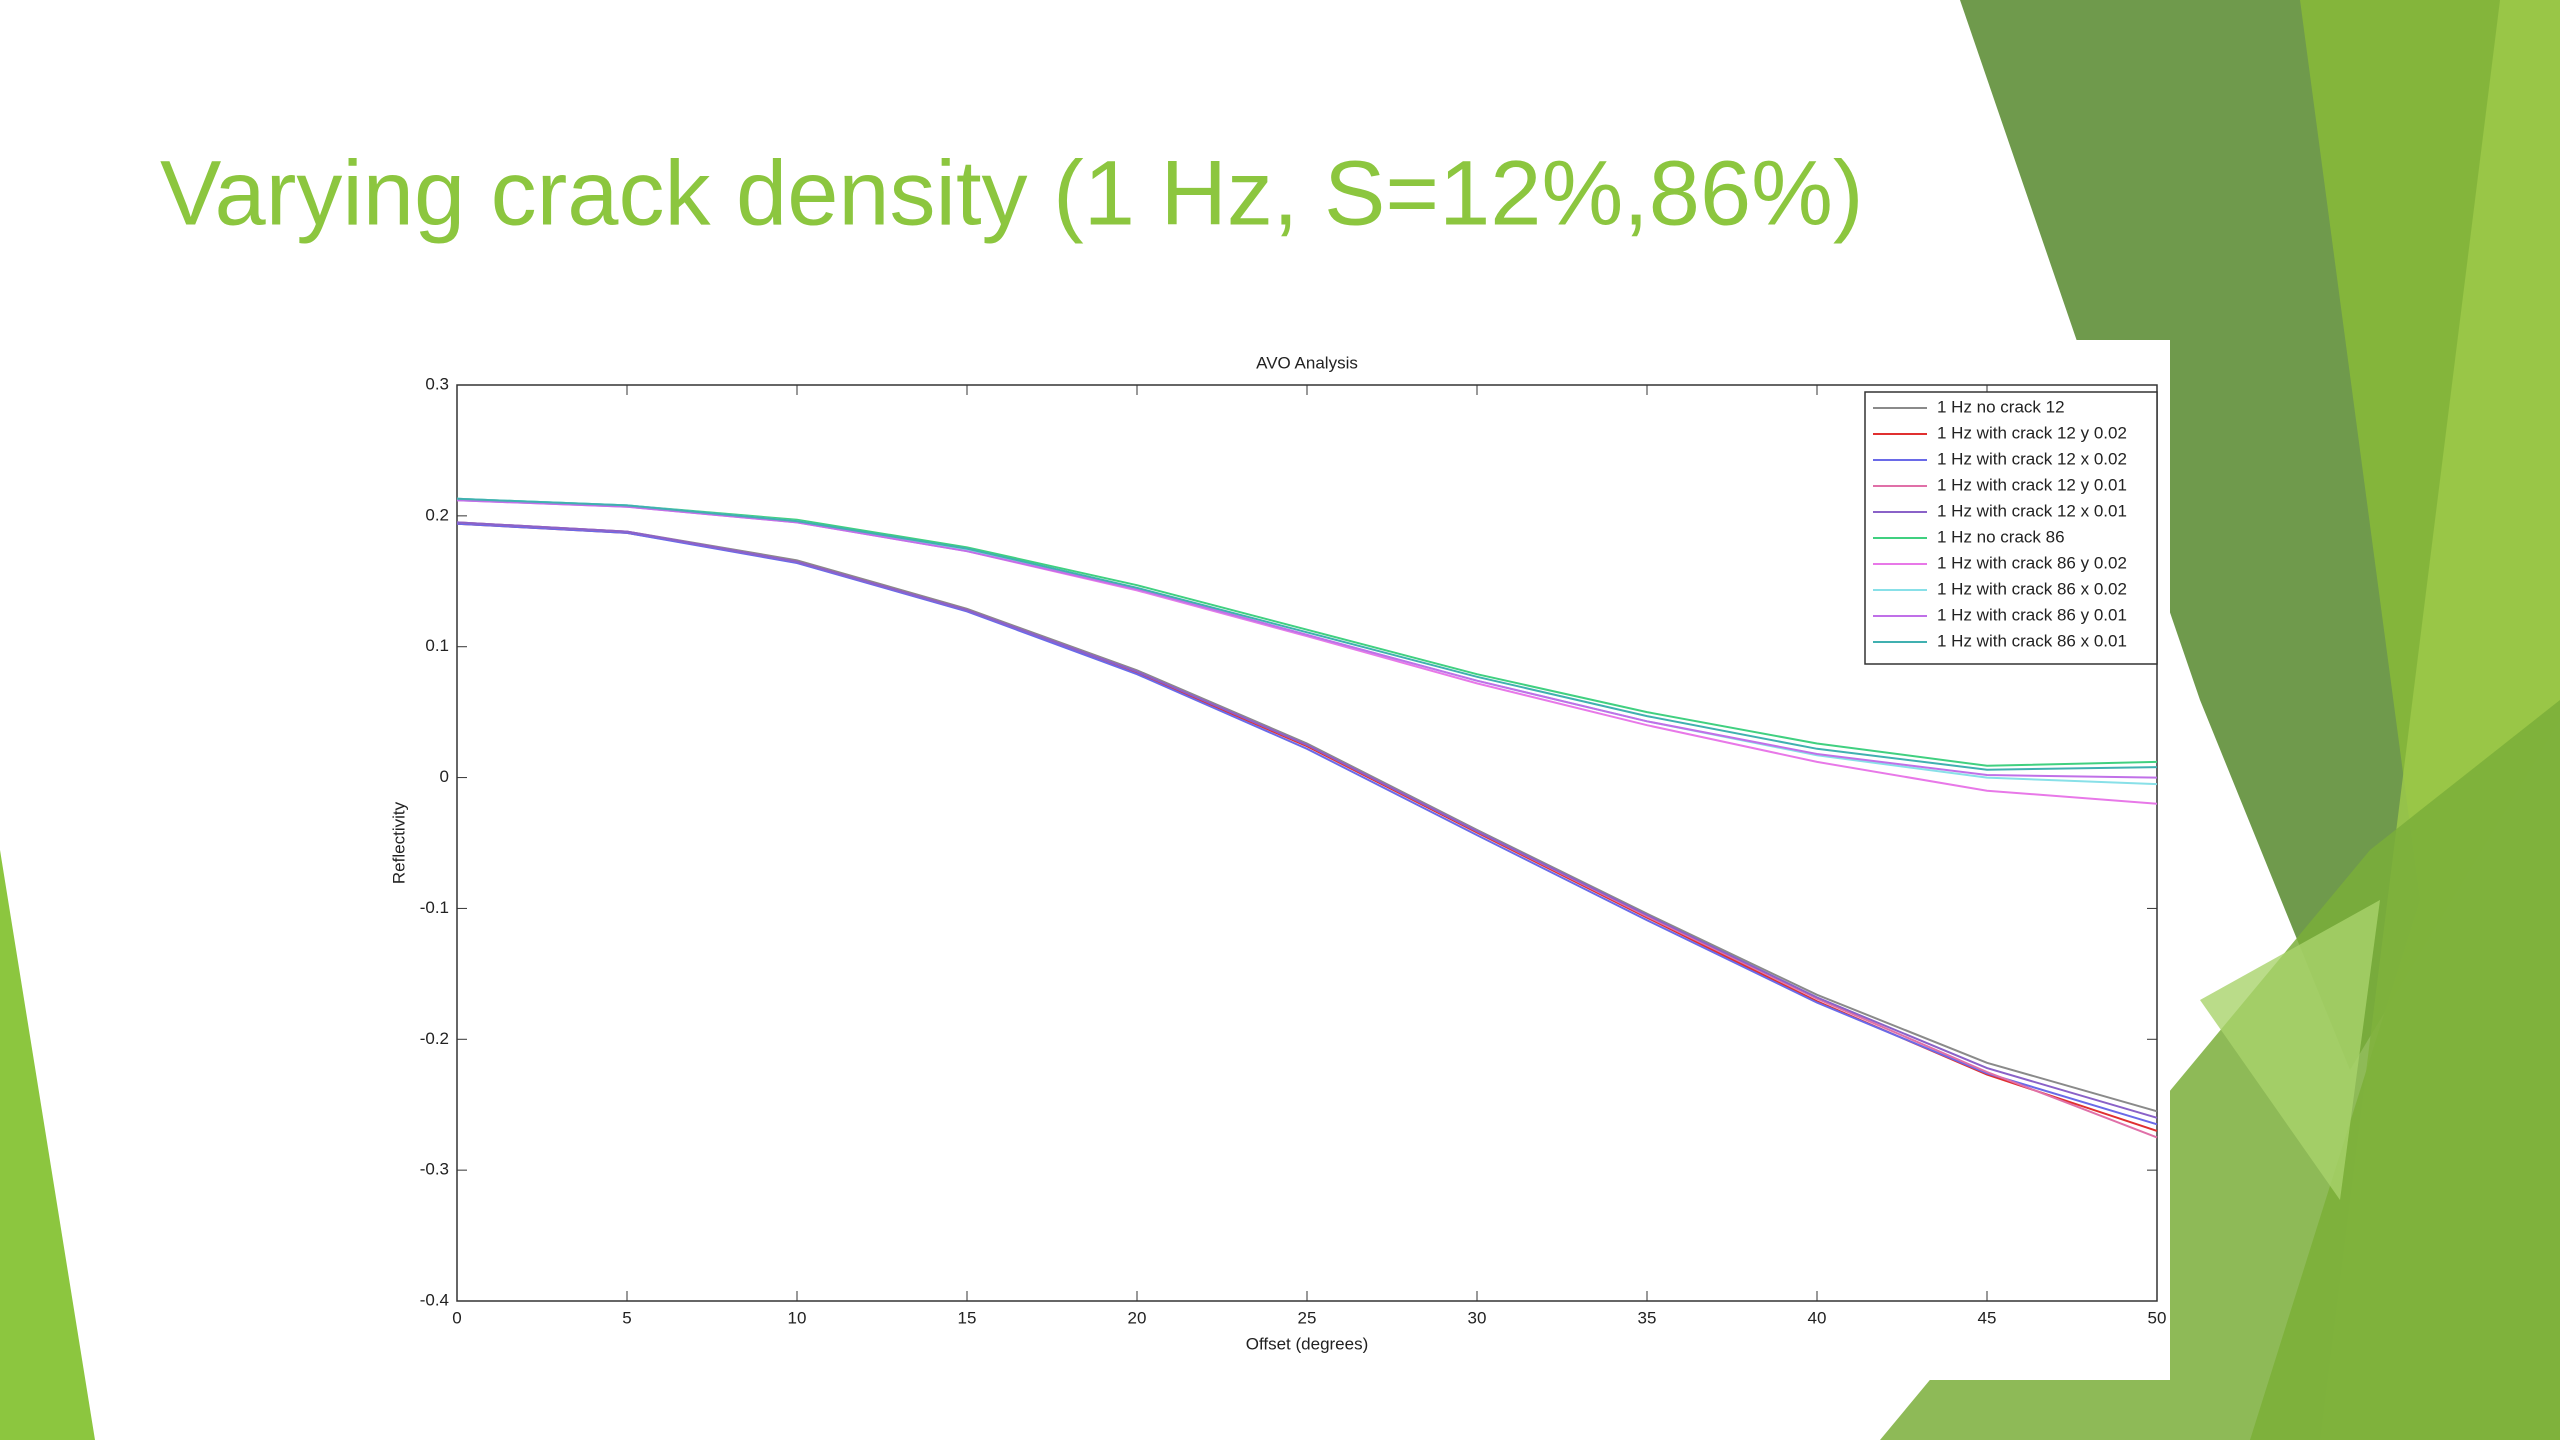 This screenshot has width=2560, height=1440. Describe the element at coordinates (437, 645) in the screenshot. I see `y-tick-label: 0.1` at that location.